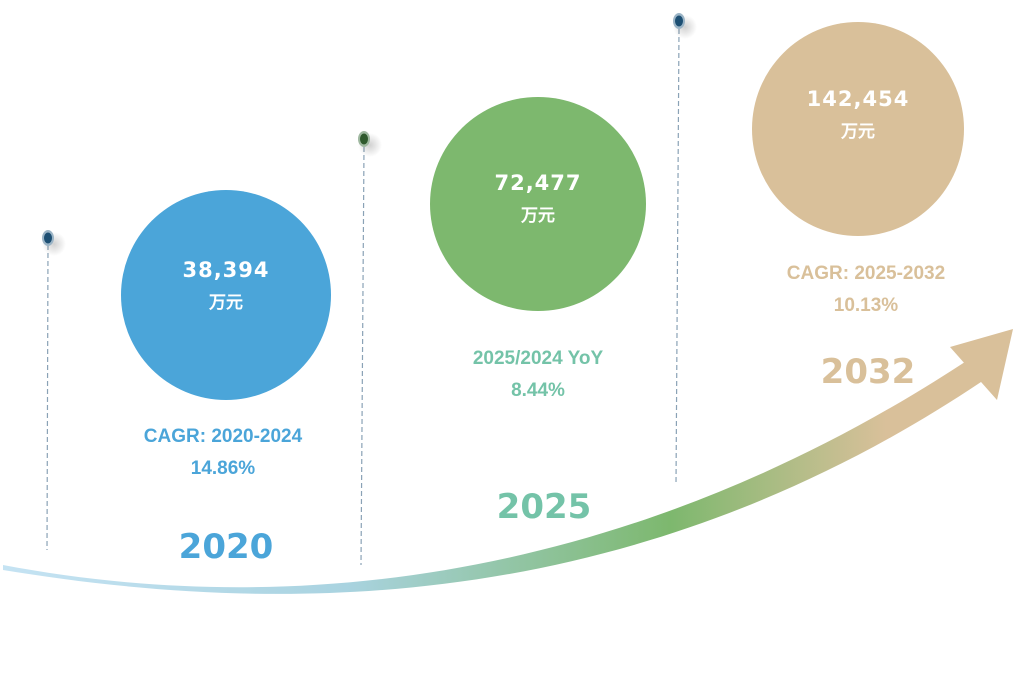 This screenshot has height=677, width=1015. What do you see at coordinates (370, 348) in the screenshot?
I see `timeline-pin-2025` at bounding box center [370, 348].